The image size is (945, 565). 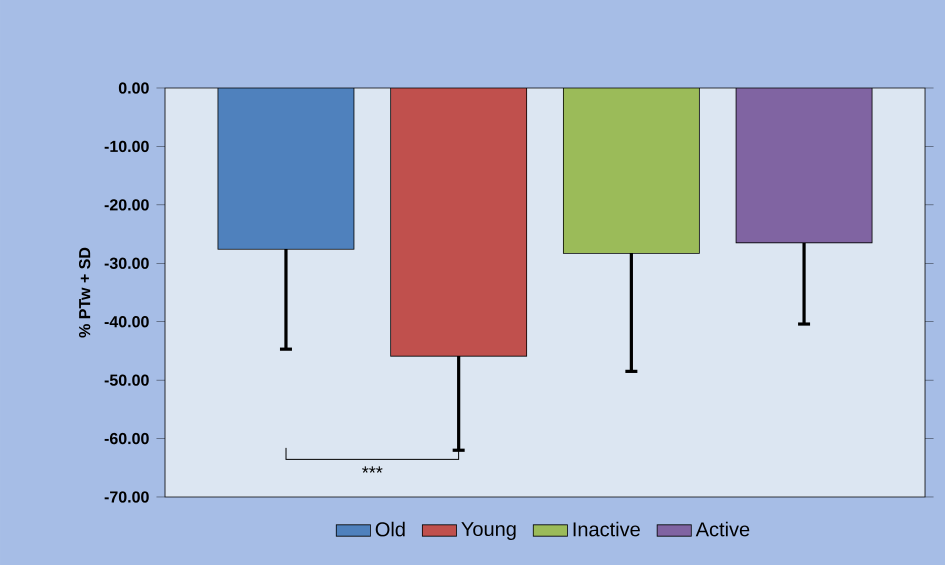 I want to click on y-tick-label: -70.00, so click(x=126, y=497).